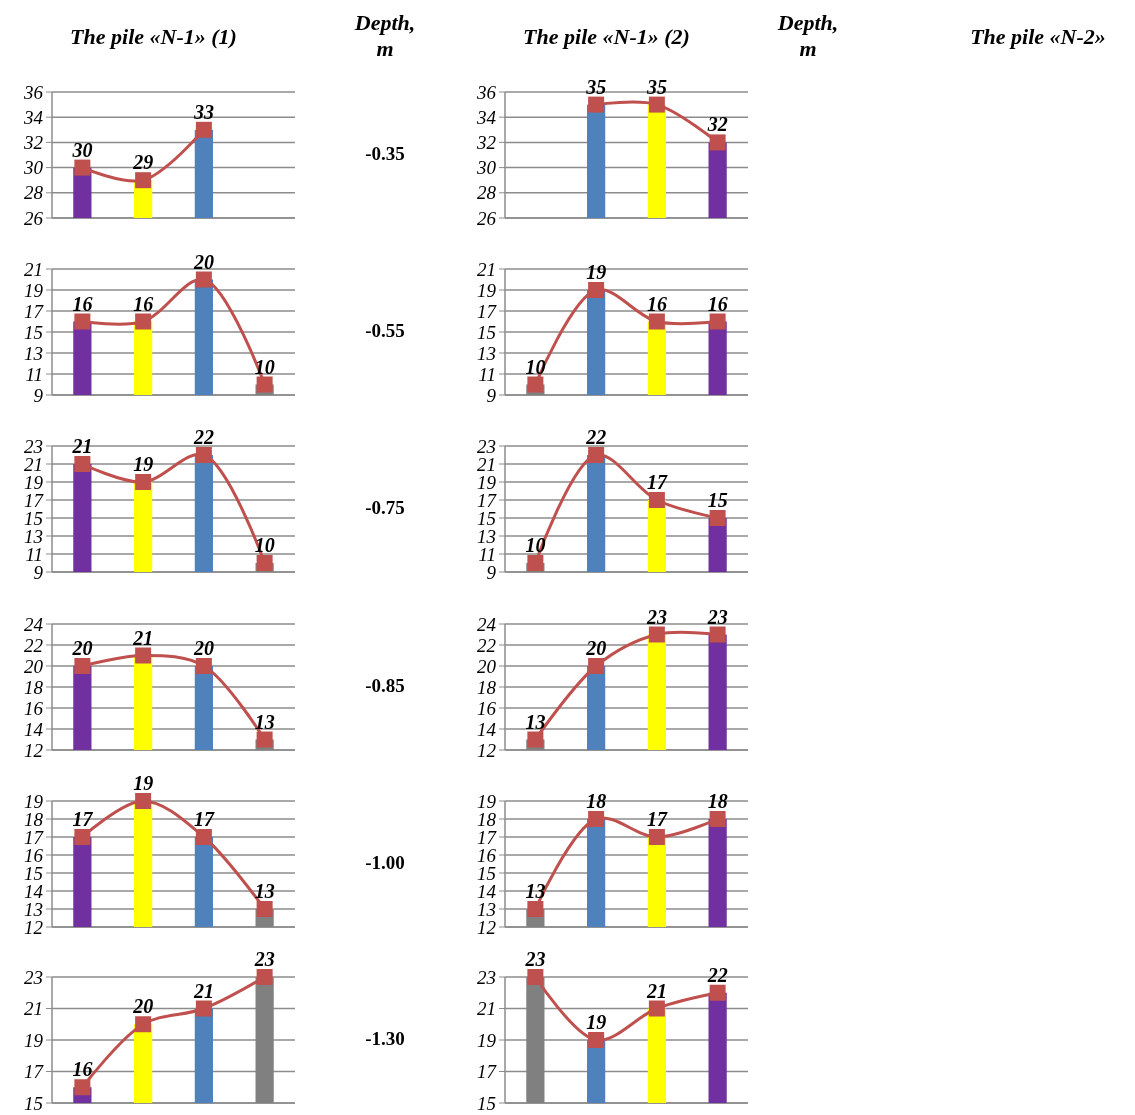 The width and height of the screenshot is (1135, 1115). I want to click on text: -0.55, so click(385, 330).